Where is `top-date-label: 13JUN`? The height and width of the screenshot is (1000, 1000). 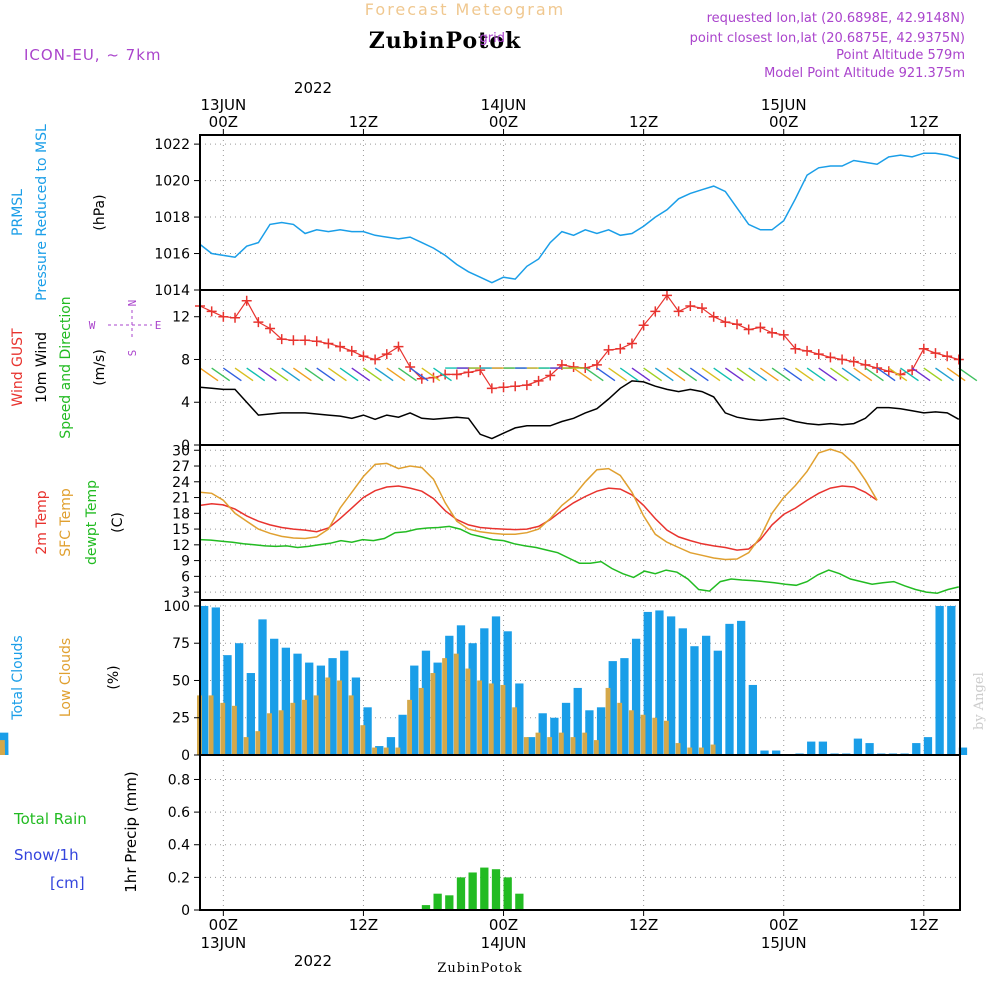 top-date-label: 13JUN is located at coordinates (223, 105).